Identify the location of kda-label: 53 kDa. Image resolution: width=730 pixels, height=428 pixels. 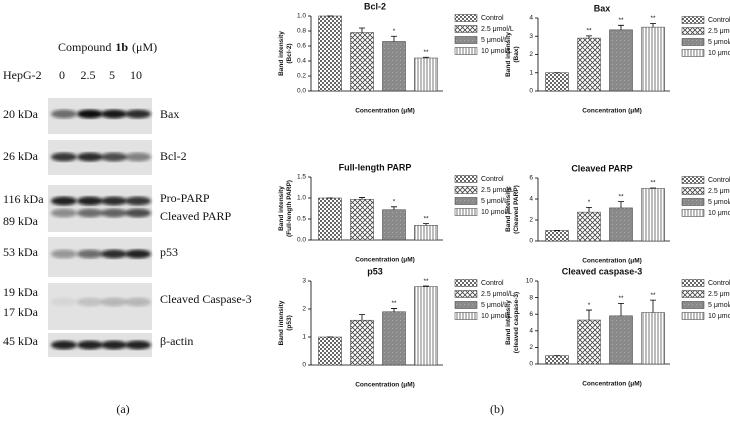
(21, 252).